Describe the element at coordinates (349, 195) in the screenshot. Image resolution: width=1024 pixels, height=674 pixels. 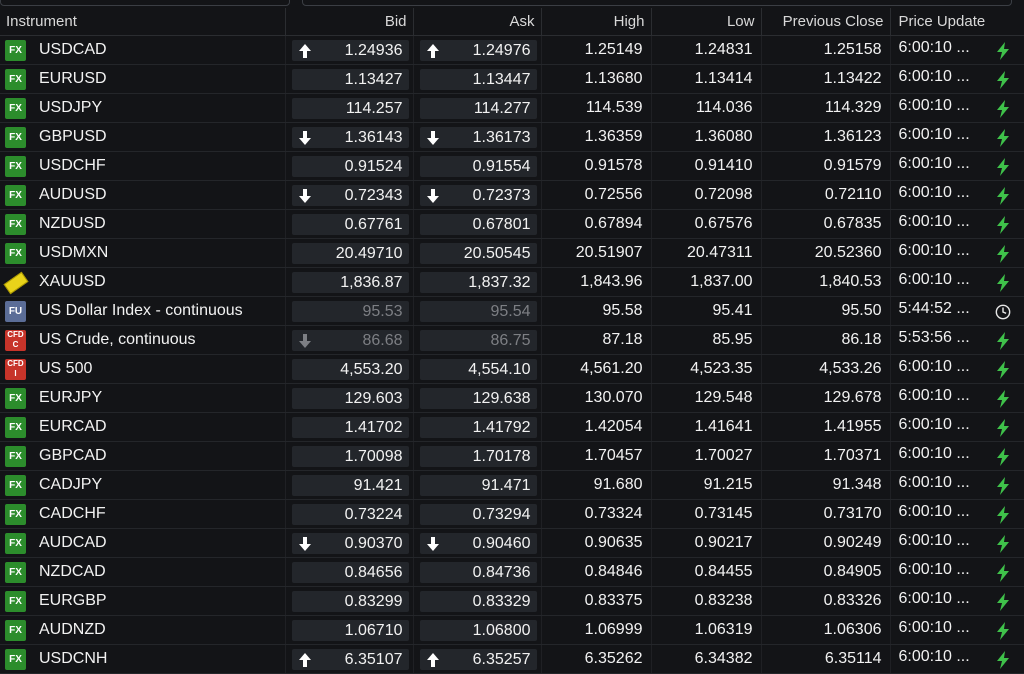
I see `bid-cell: 0.72343` at that location.